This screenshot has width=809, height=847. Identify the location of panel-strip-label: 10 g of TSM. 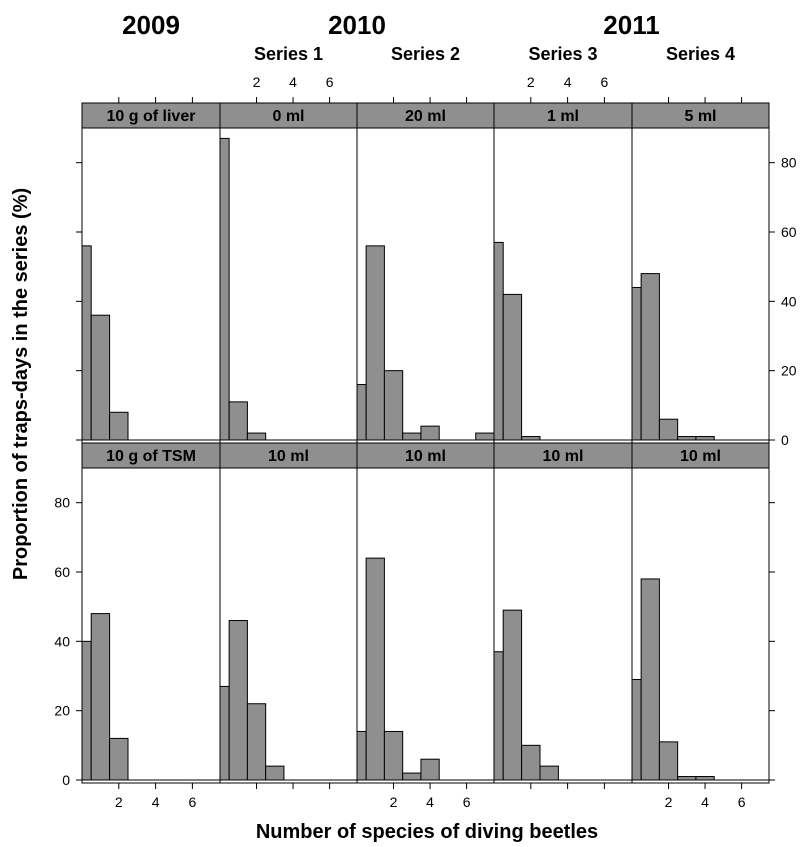
(151, 456).